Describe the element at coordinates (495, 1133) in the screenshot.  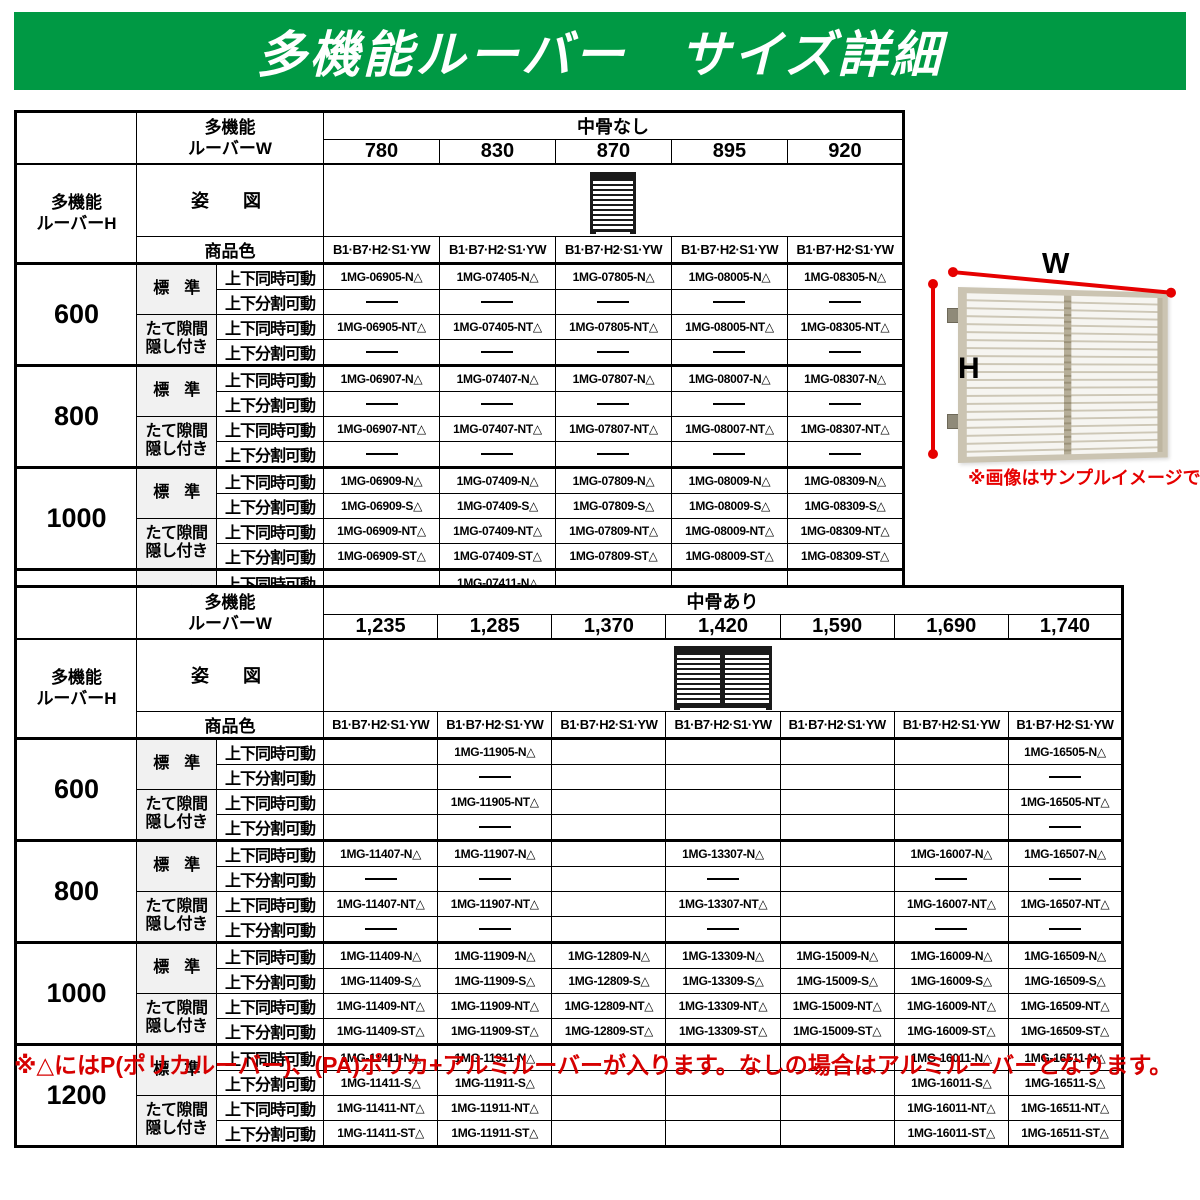
I see `product-code-cell: 1MG-11911-ST△` at that location.